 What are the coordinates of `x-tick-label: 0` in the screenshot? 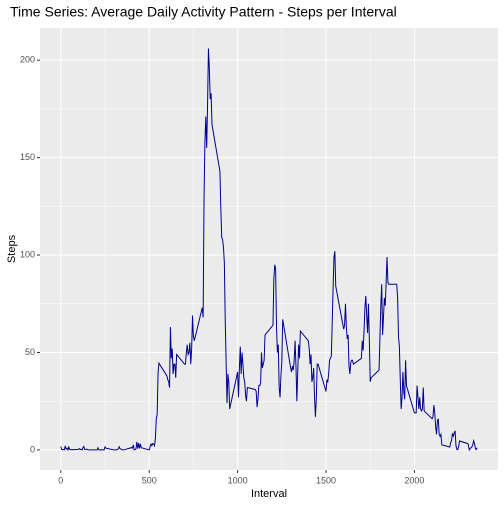 It's located at (60, 480).